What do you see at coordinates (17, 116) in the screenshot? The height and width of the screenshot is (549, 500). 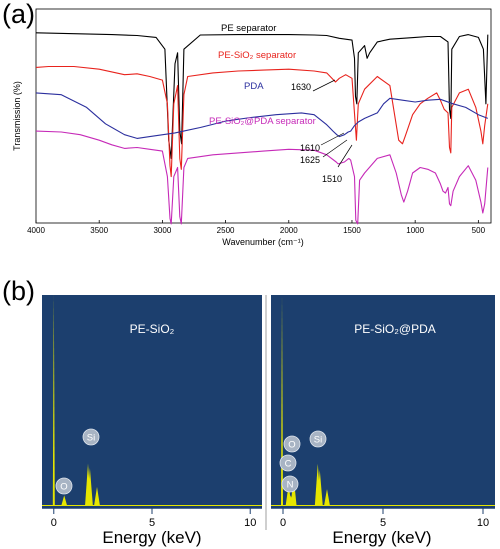 I see `ftir-y-axis-title: Transmission (%)` at bounding box center [17, 116].